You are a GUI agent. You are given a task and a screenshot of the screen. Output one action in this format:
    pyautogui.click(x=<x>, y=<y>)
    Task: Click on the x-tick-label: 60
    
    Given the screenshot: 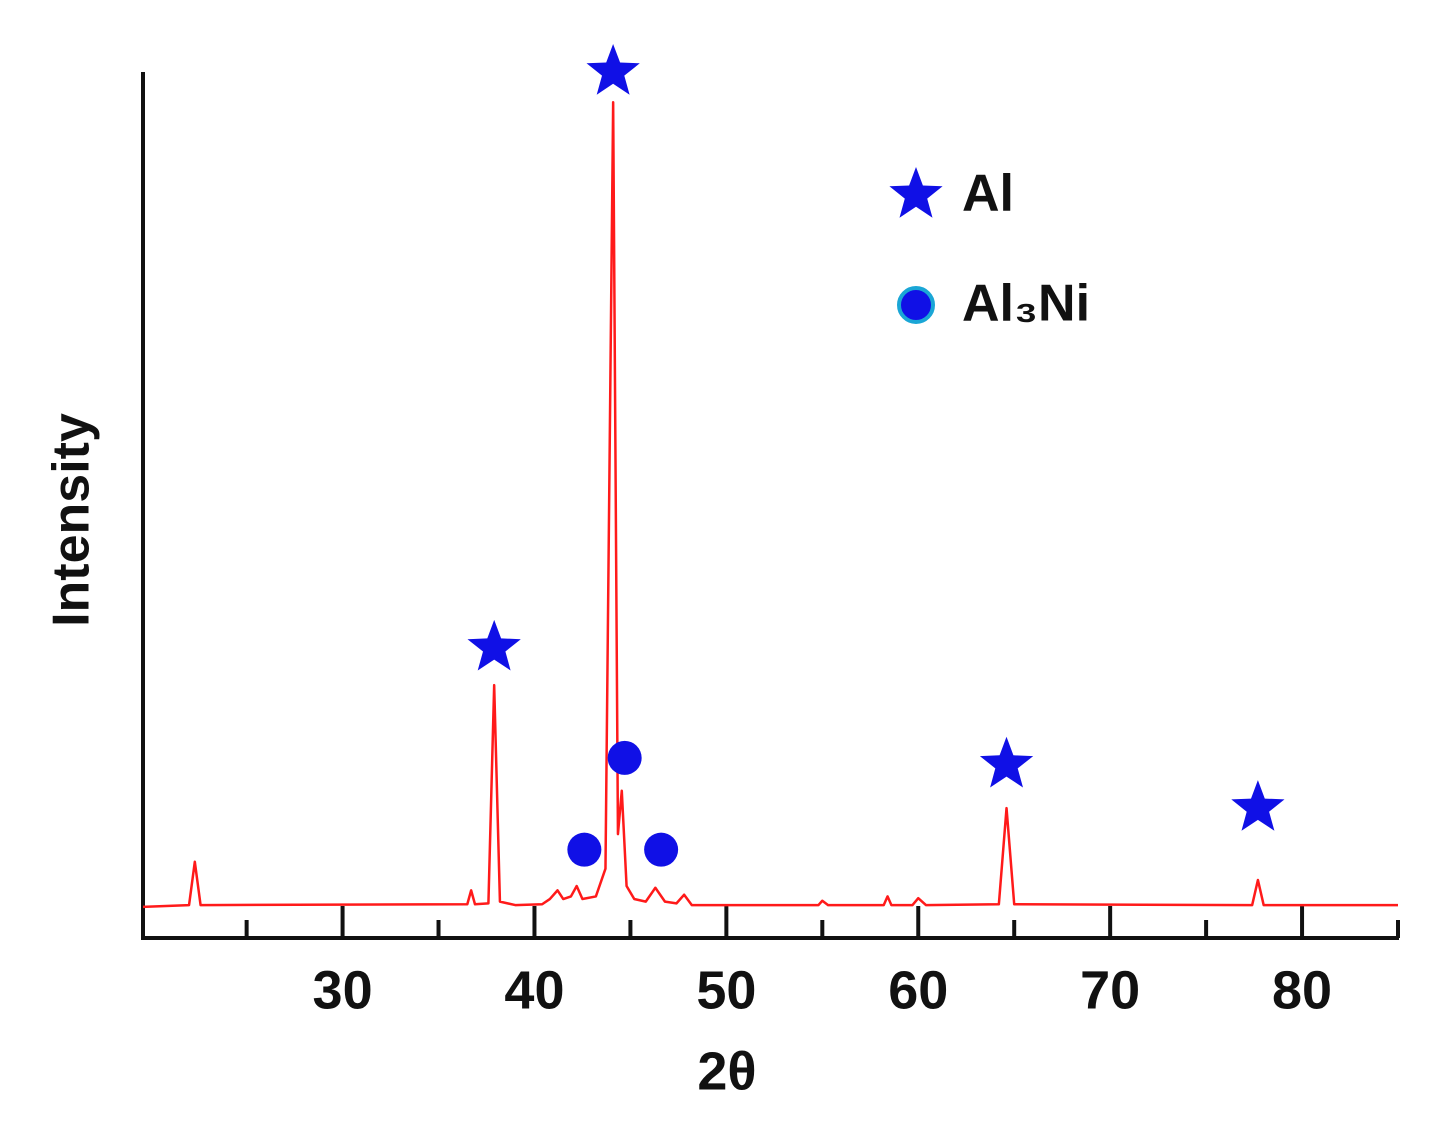 What is the action you would take?
    pyautogui.click(x=918, y=990)
    